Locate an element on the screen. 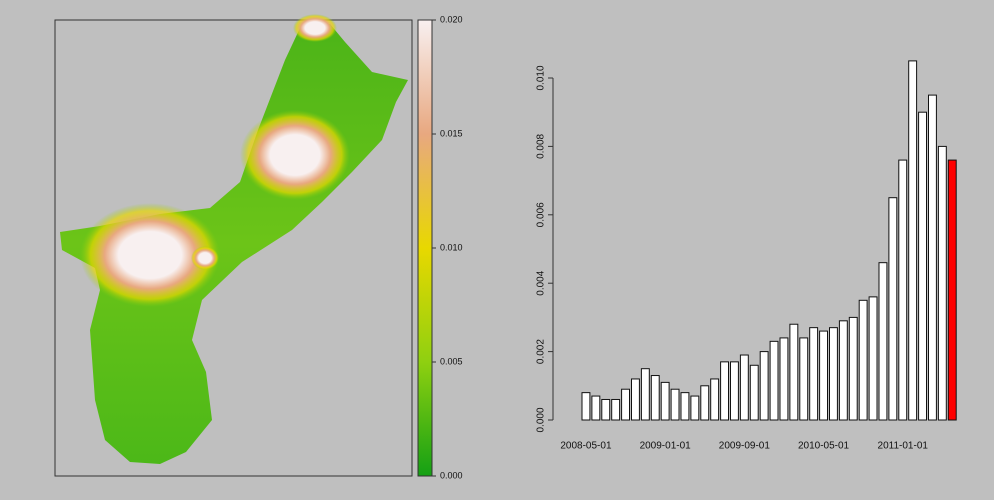 Image resolution: width=994 pixels, height=500 pixels. x-tick-label: 2009-09-01 is located at coordinates (745, 446).